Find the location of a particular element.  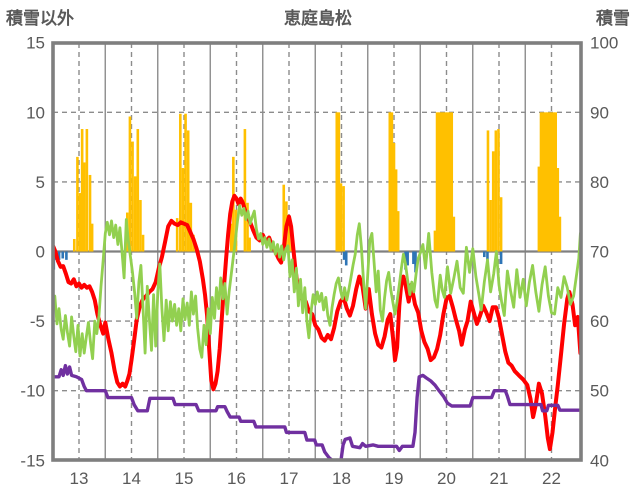

left-axis-tick: 0 is located at coordinates (40, 252).